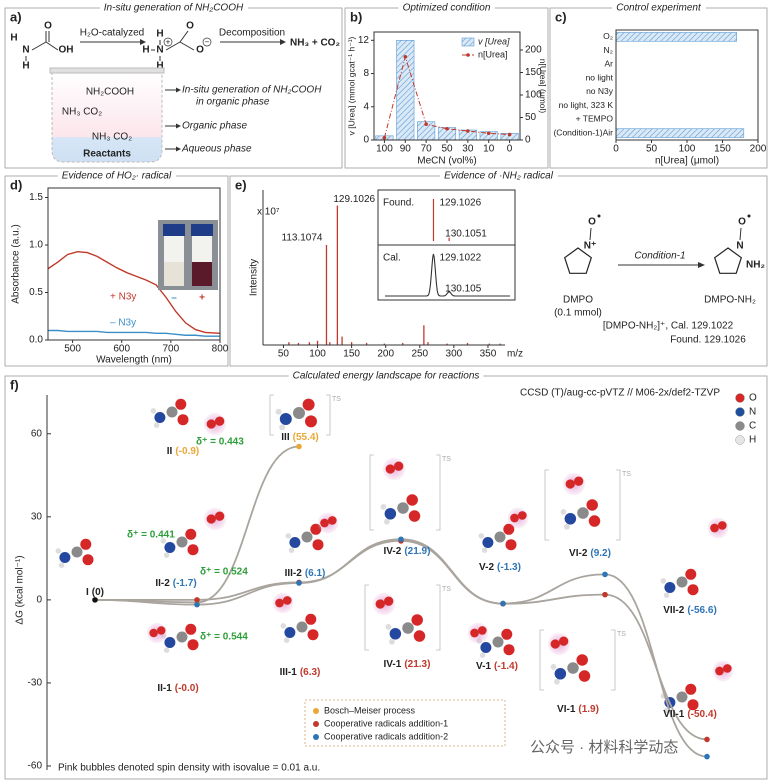 The height and width of the screenshot is (782, 772). What do you see at coordinates (112, 137) in the screenshot?
I see `beaker-text: NH₃ CO₂` at bounding box center [112, 137].